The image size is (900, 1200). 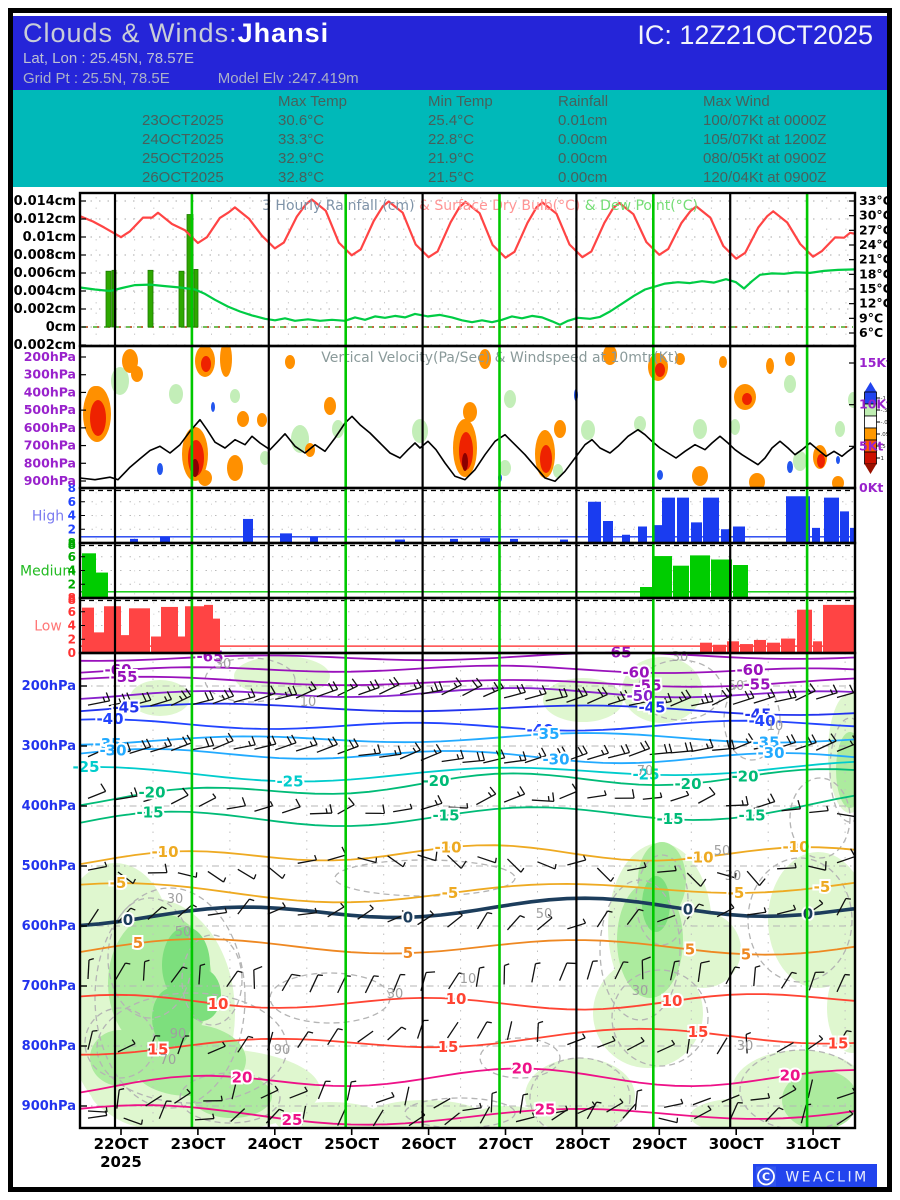 I want to click on title-prefix: Clouds & Winds:, so click(x=130, y=33).